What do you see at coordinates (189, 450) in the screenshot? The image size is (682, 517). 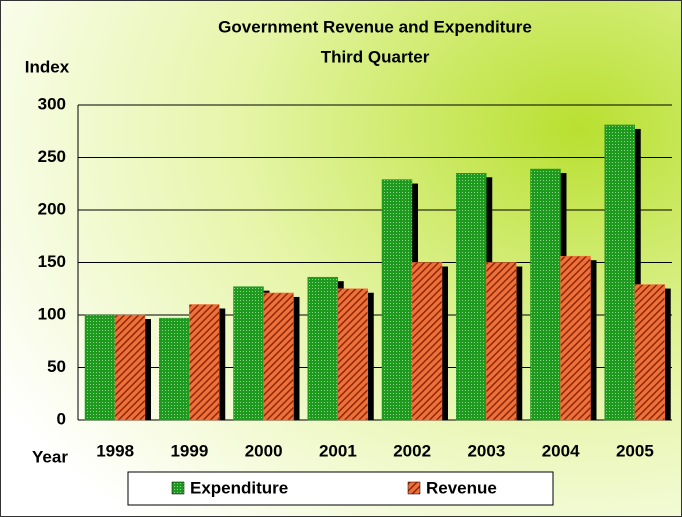 I see `x-tick-label: 1999` at bounding box center [189, 450].